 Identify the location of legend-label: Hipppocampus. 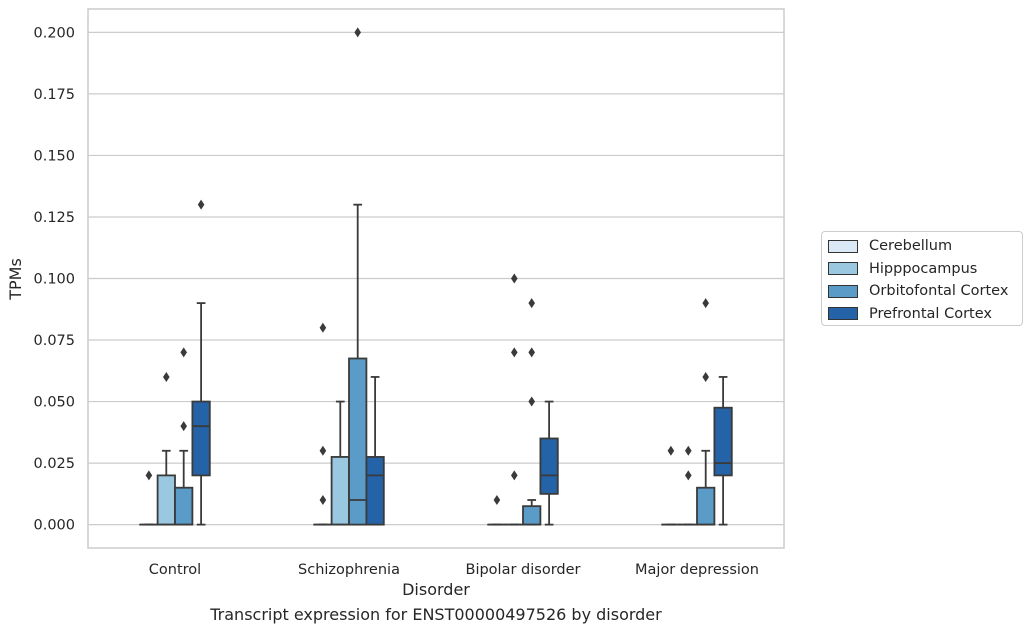
(923, 268).